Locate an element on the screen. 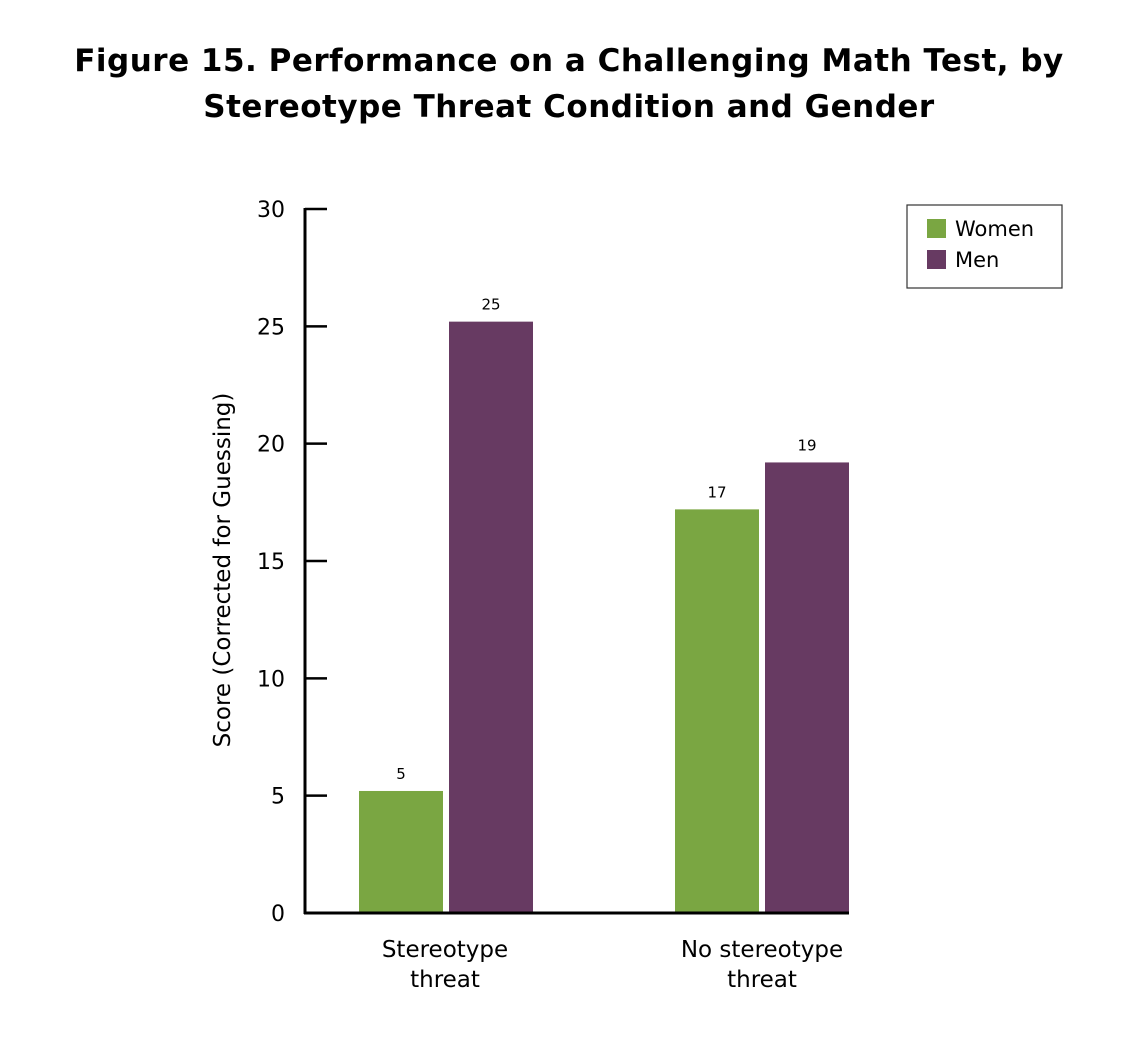 This screenshot has width=1138, height=1046. x-category-label-1-line-2: threat is located at coordinates (445, 980).